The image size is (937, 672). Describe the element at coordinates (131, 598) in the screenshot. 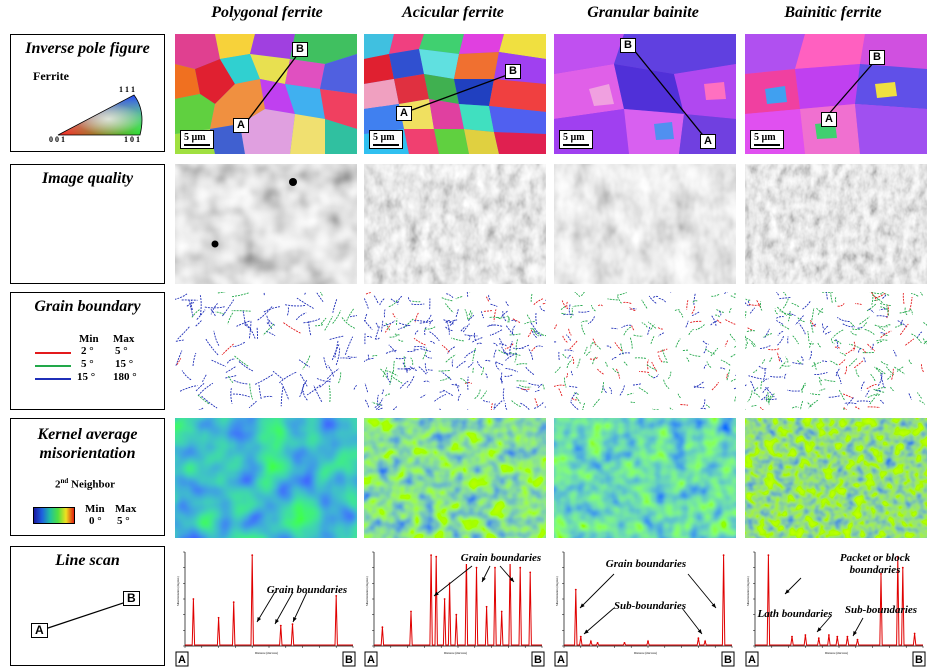

I see `scan-schematic-point-b: B` at that location.